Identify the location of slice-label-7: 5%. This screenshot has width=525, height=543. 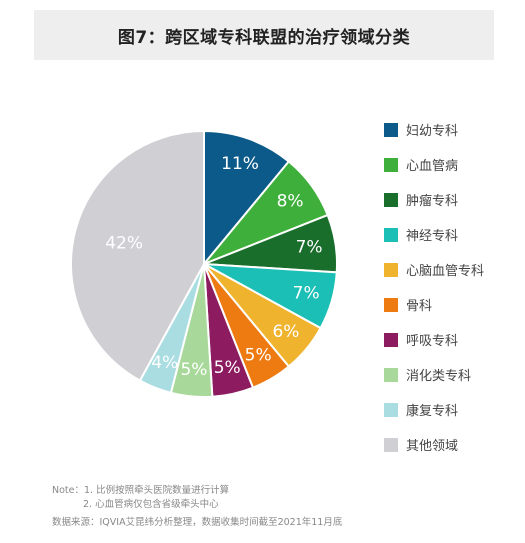
(193, 370).